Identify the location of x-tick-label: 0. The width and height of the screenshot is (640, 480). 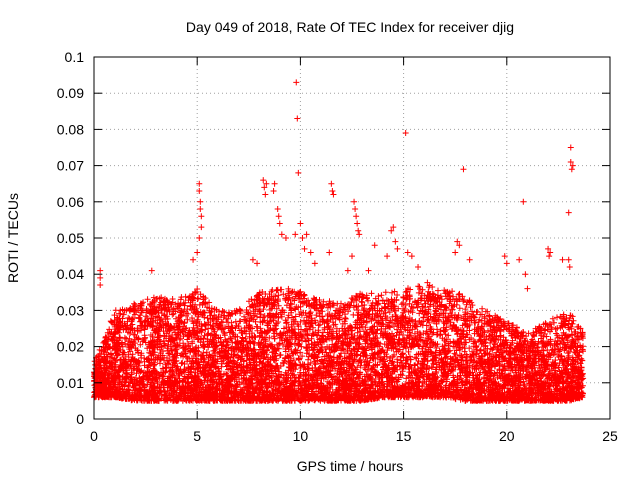
(94, 436).